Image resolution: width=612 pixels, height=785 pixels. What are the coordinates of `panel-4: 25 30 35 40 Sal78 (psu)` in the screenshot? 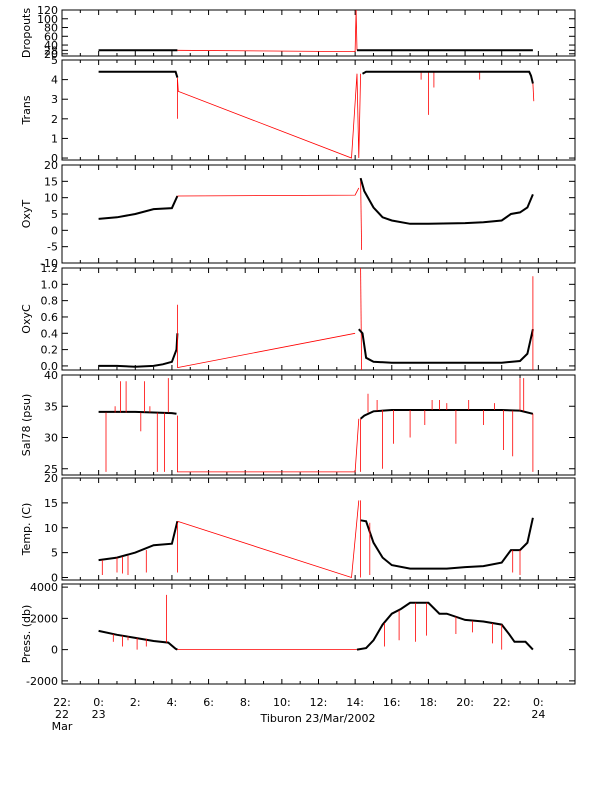 It's located at (298, 422).